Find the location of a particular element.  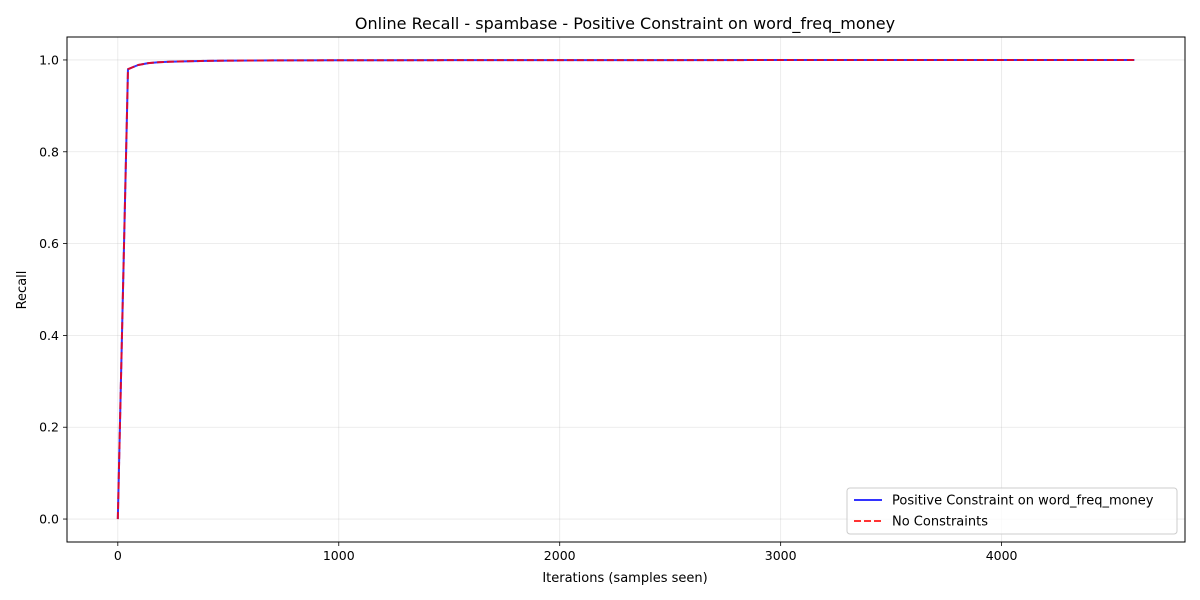

x-axis-label: Iterations (samples seen) is located at coordinates (624, 578).